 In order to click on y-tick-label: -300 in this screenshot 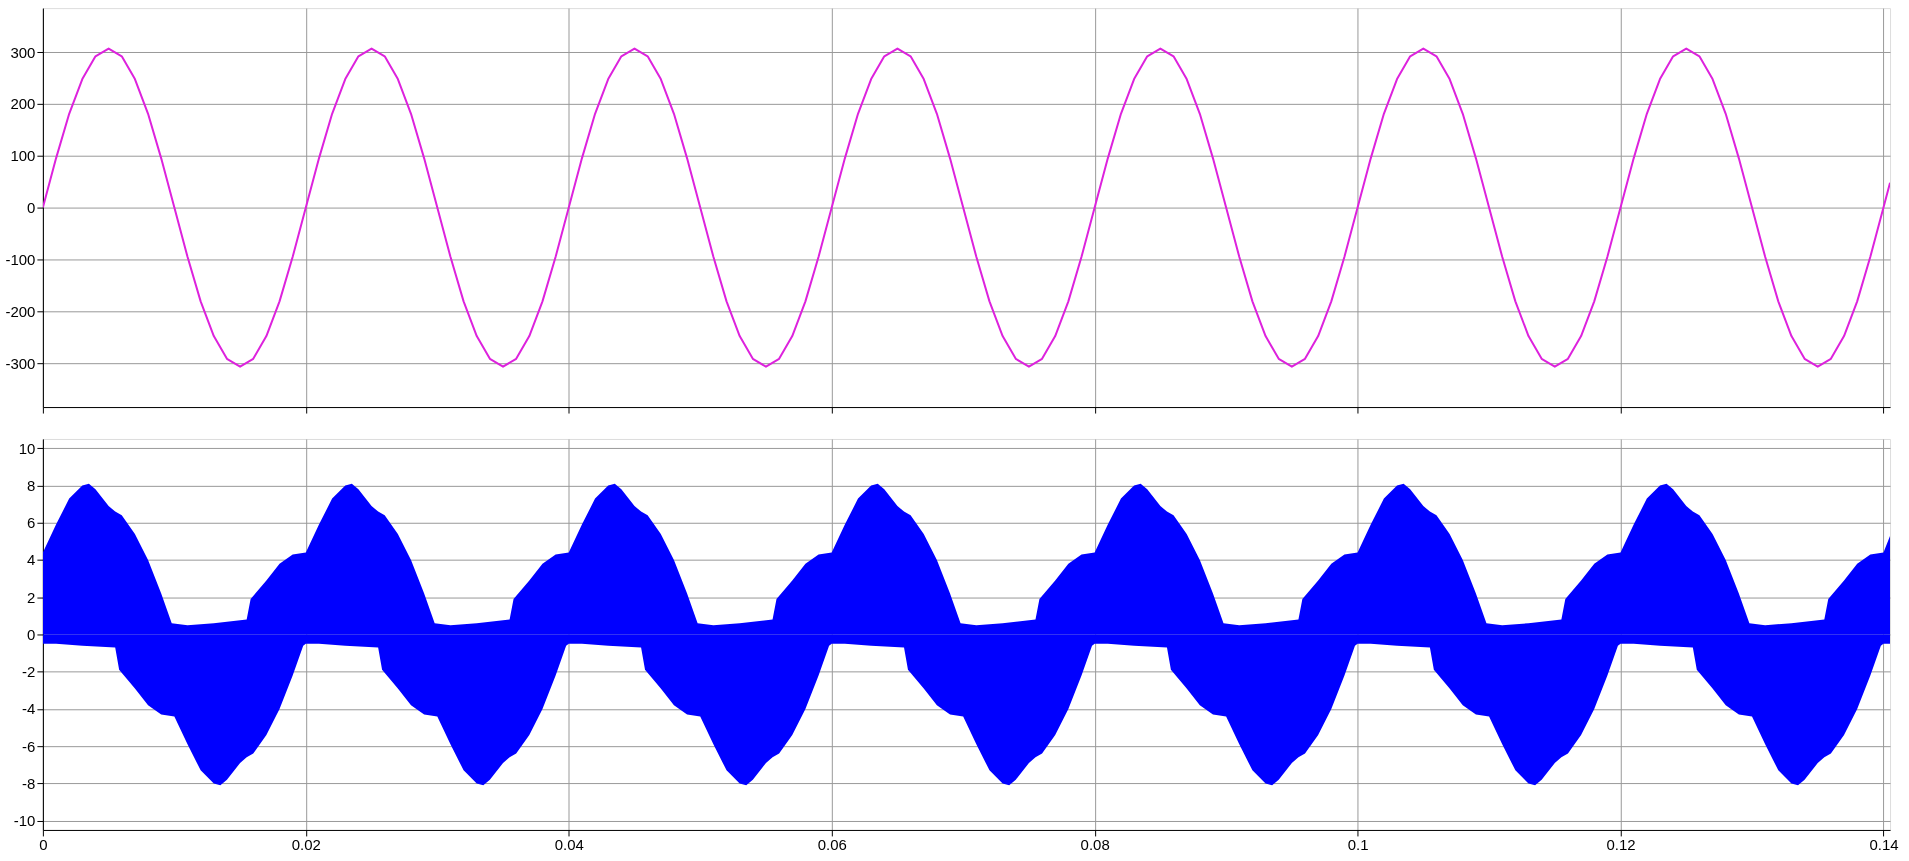, I will do `click(20, 363)`.